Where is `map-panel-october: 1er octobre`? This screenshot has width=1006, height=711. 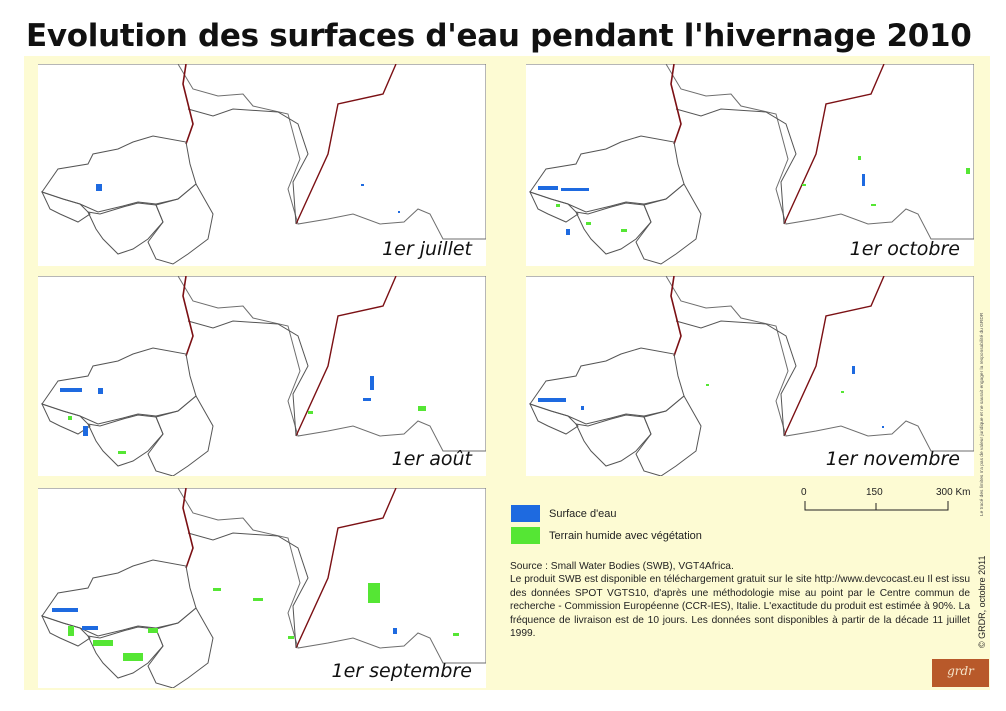
map-panel-october: 1er octobre is located at coordinates (750, 165).